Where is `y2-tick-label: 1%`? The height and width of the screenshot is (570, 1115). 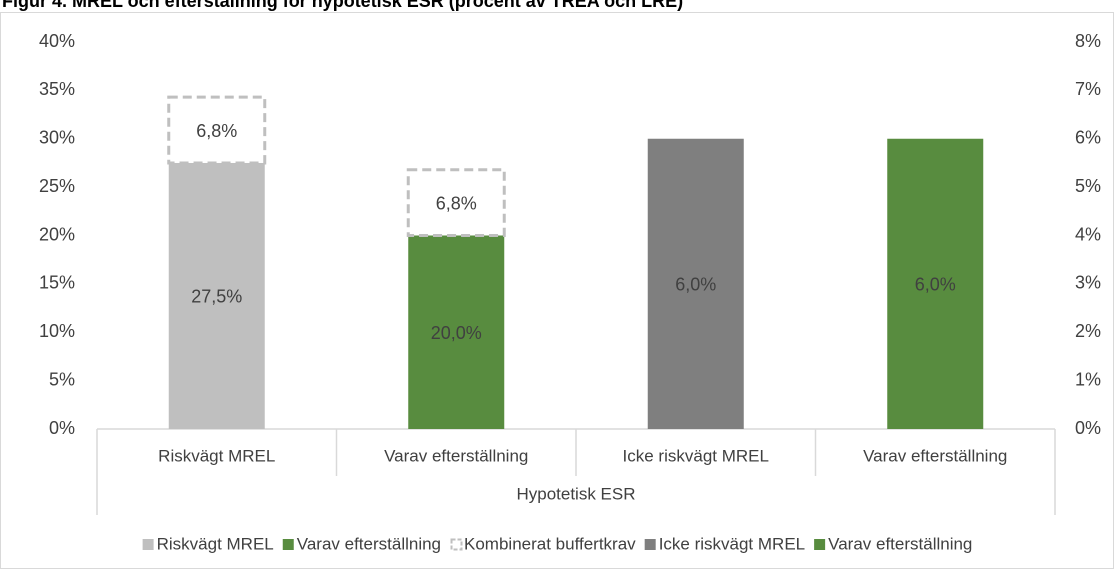
y2-tick-label: 1% is located at coordinates (1088, 379).